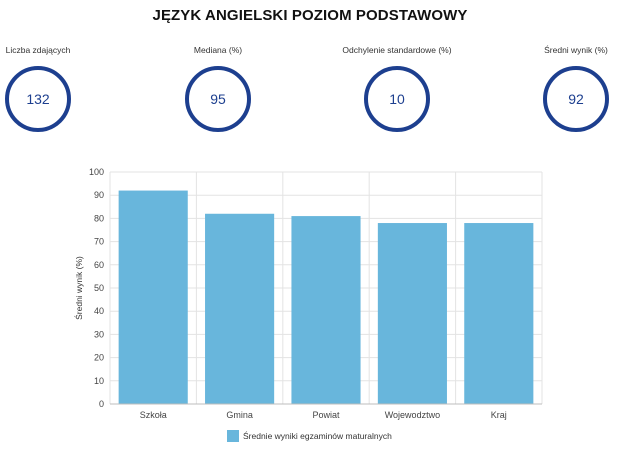 This screenshot has height=454, width=620. Describe the element at coordinates (99, 218) in the screenshot. I see `y-tick-label: 80` at that location.